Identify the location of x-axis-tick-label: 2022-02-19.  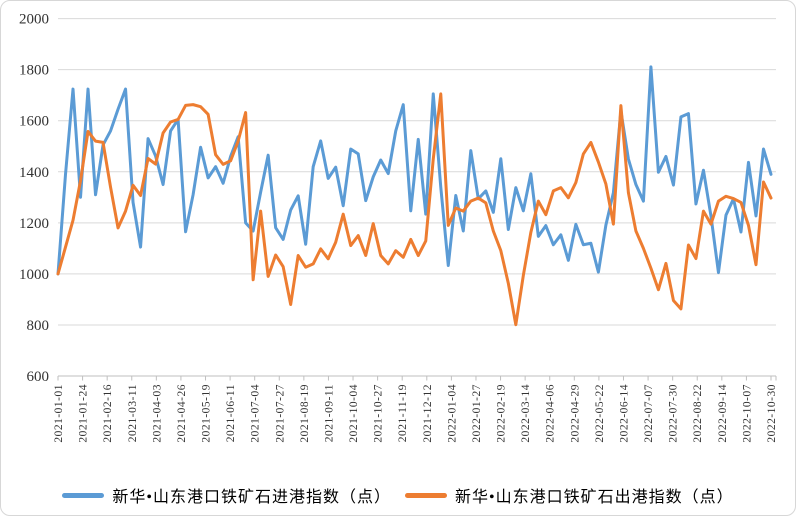
(502, 413).